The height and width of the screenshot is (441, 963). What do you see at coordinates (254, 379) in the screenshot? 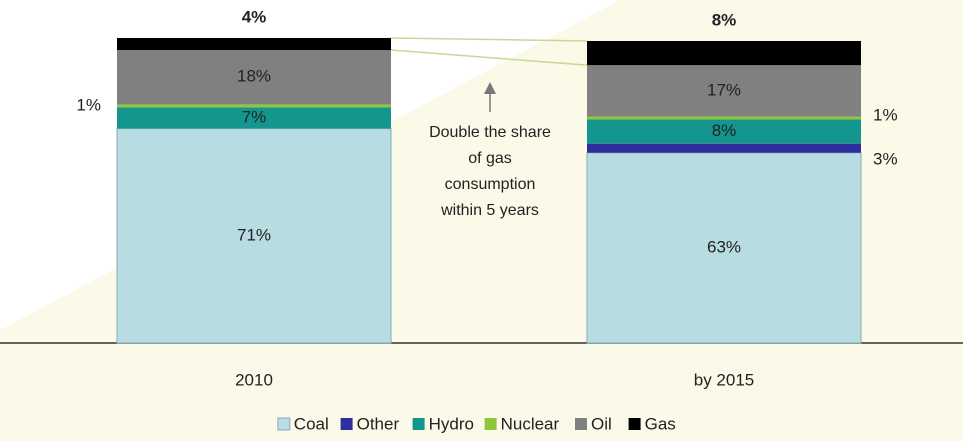
I see `x-tick-label: 2010` at bounding box center [254, 379].